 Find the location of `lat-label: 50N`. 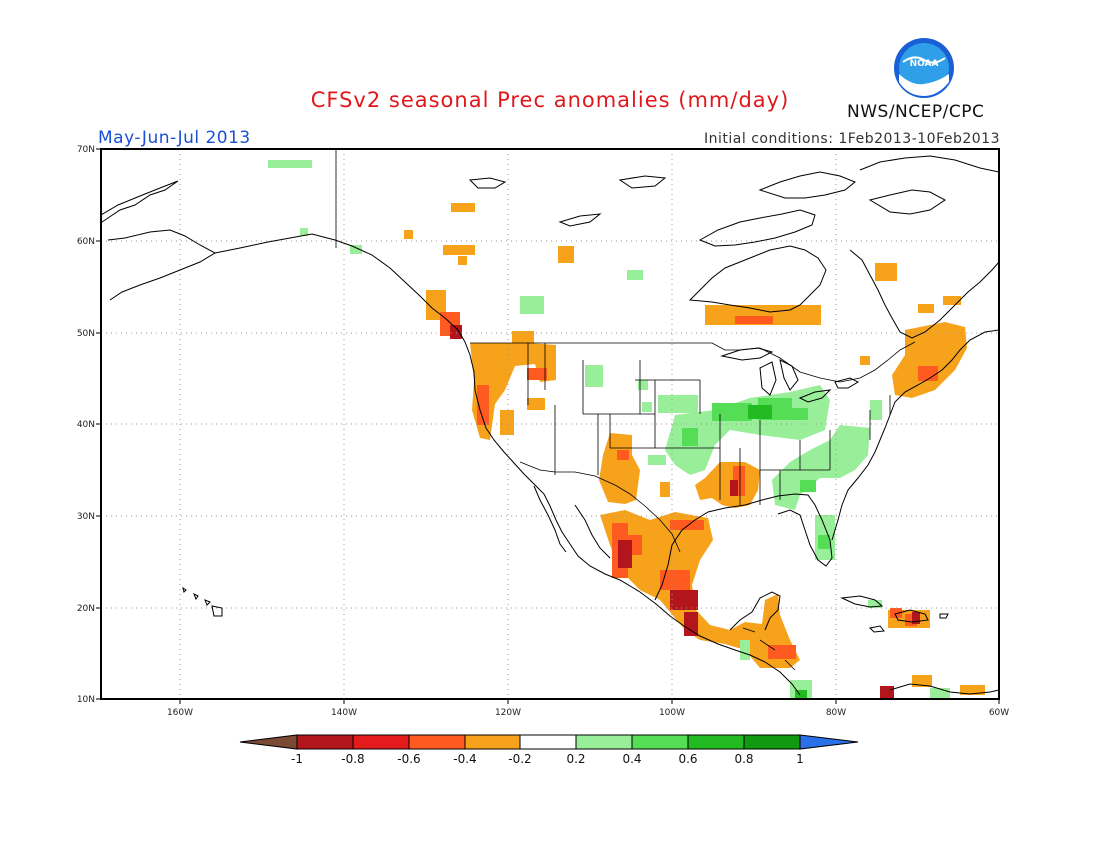

lat-label: 50N is located at coordinates (86, 334).